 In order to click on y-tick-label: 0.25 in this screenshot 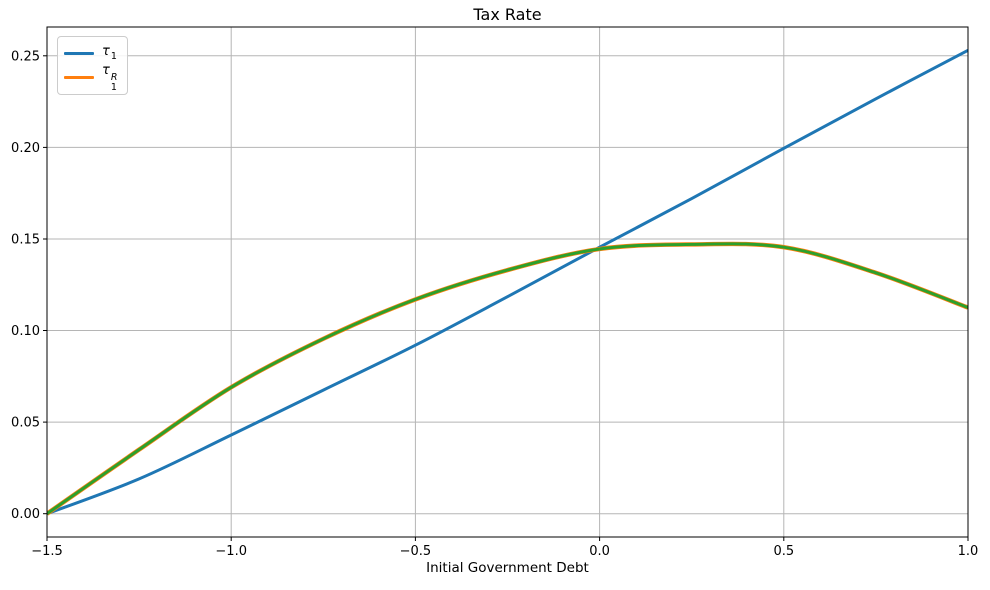, I will do `click(25, 56)`.